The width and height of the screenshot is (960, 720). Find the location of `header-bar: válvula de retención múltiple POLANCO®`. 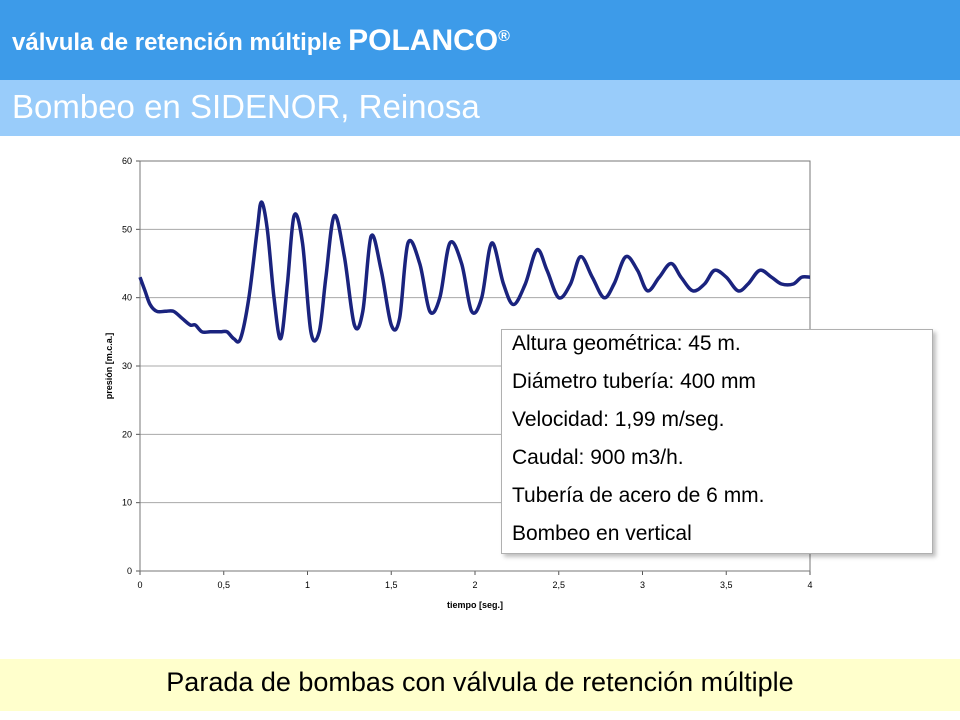

header-bar: válvula de retención múltiple POLANCO® is located at coordinates (480, 40).